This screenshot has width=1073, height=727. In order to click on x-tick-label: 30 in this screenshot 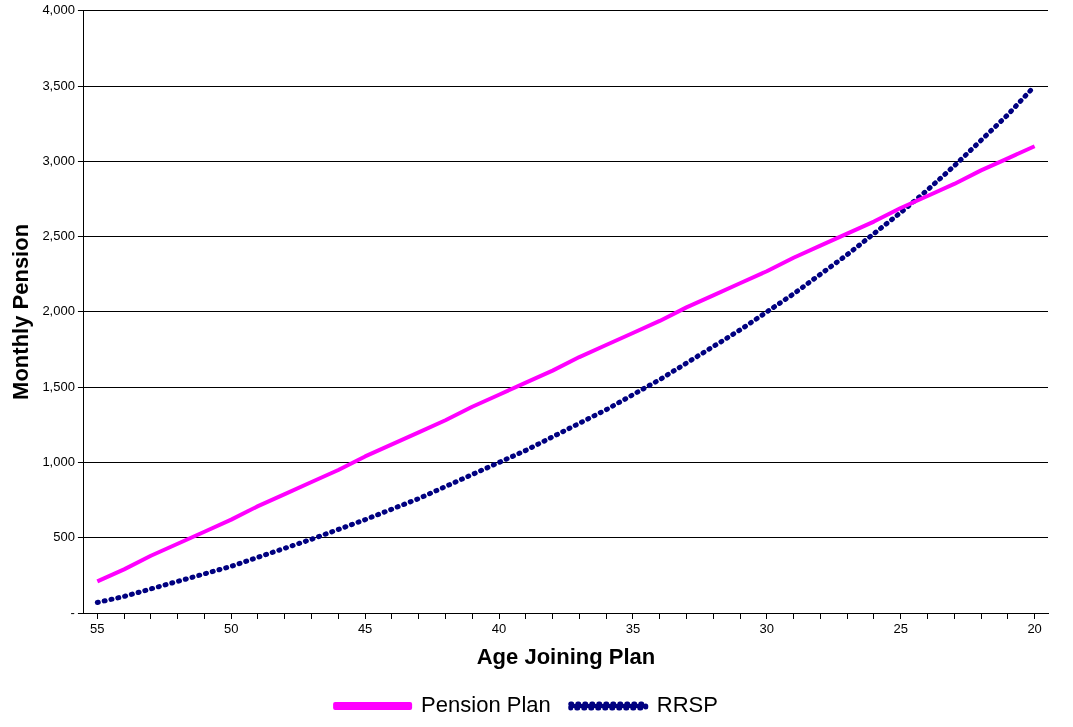, I will do `click(767, 629)`.